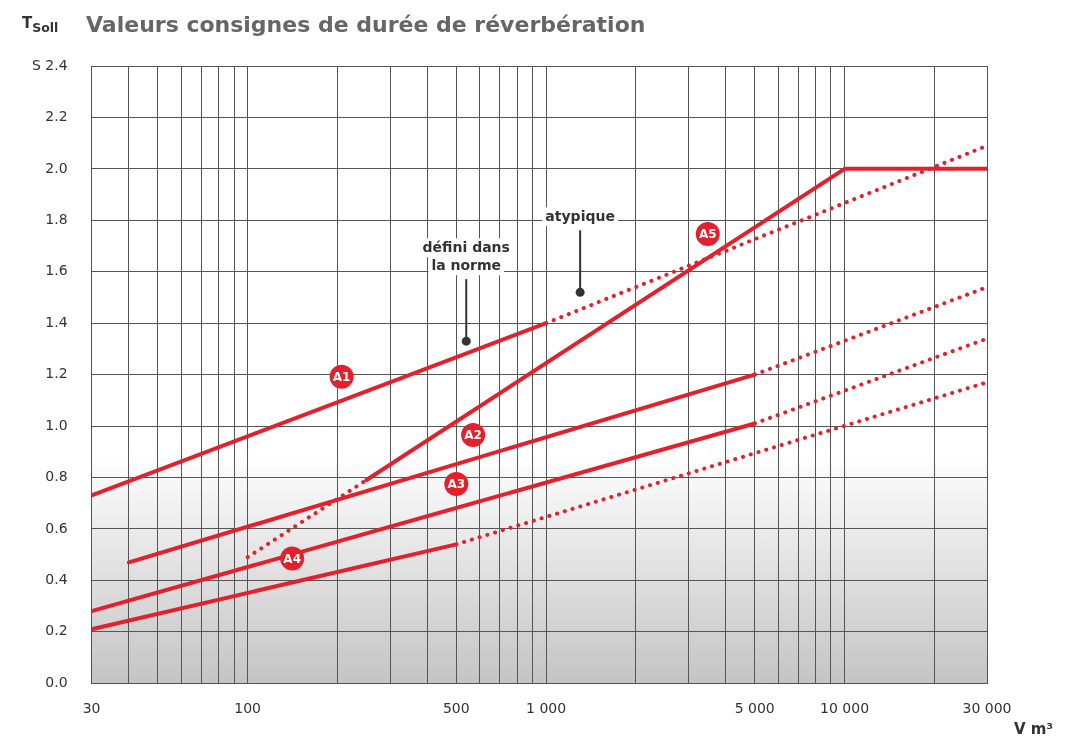 This screenshot has height=748, width=1065. I want to click on y-tick-label: 1.6, so click(56, 270).